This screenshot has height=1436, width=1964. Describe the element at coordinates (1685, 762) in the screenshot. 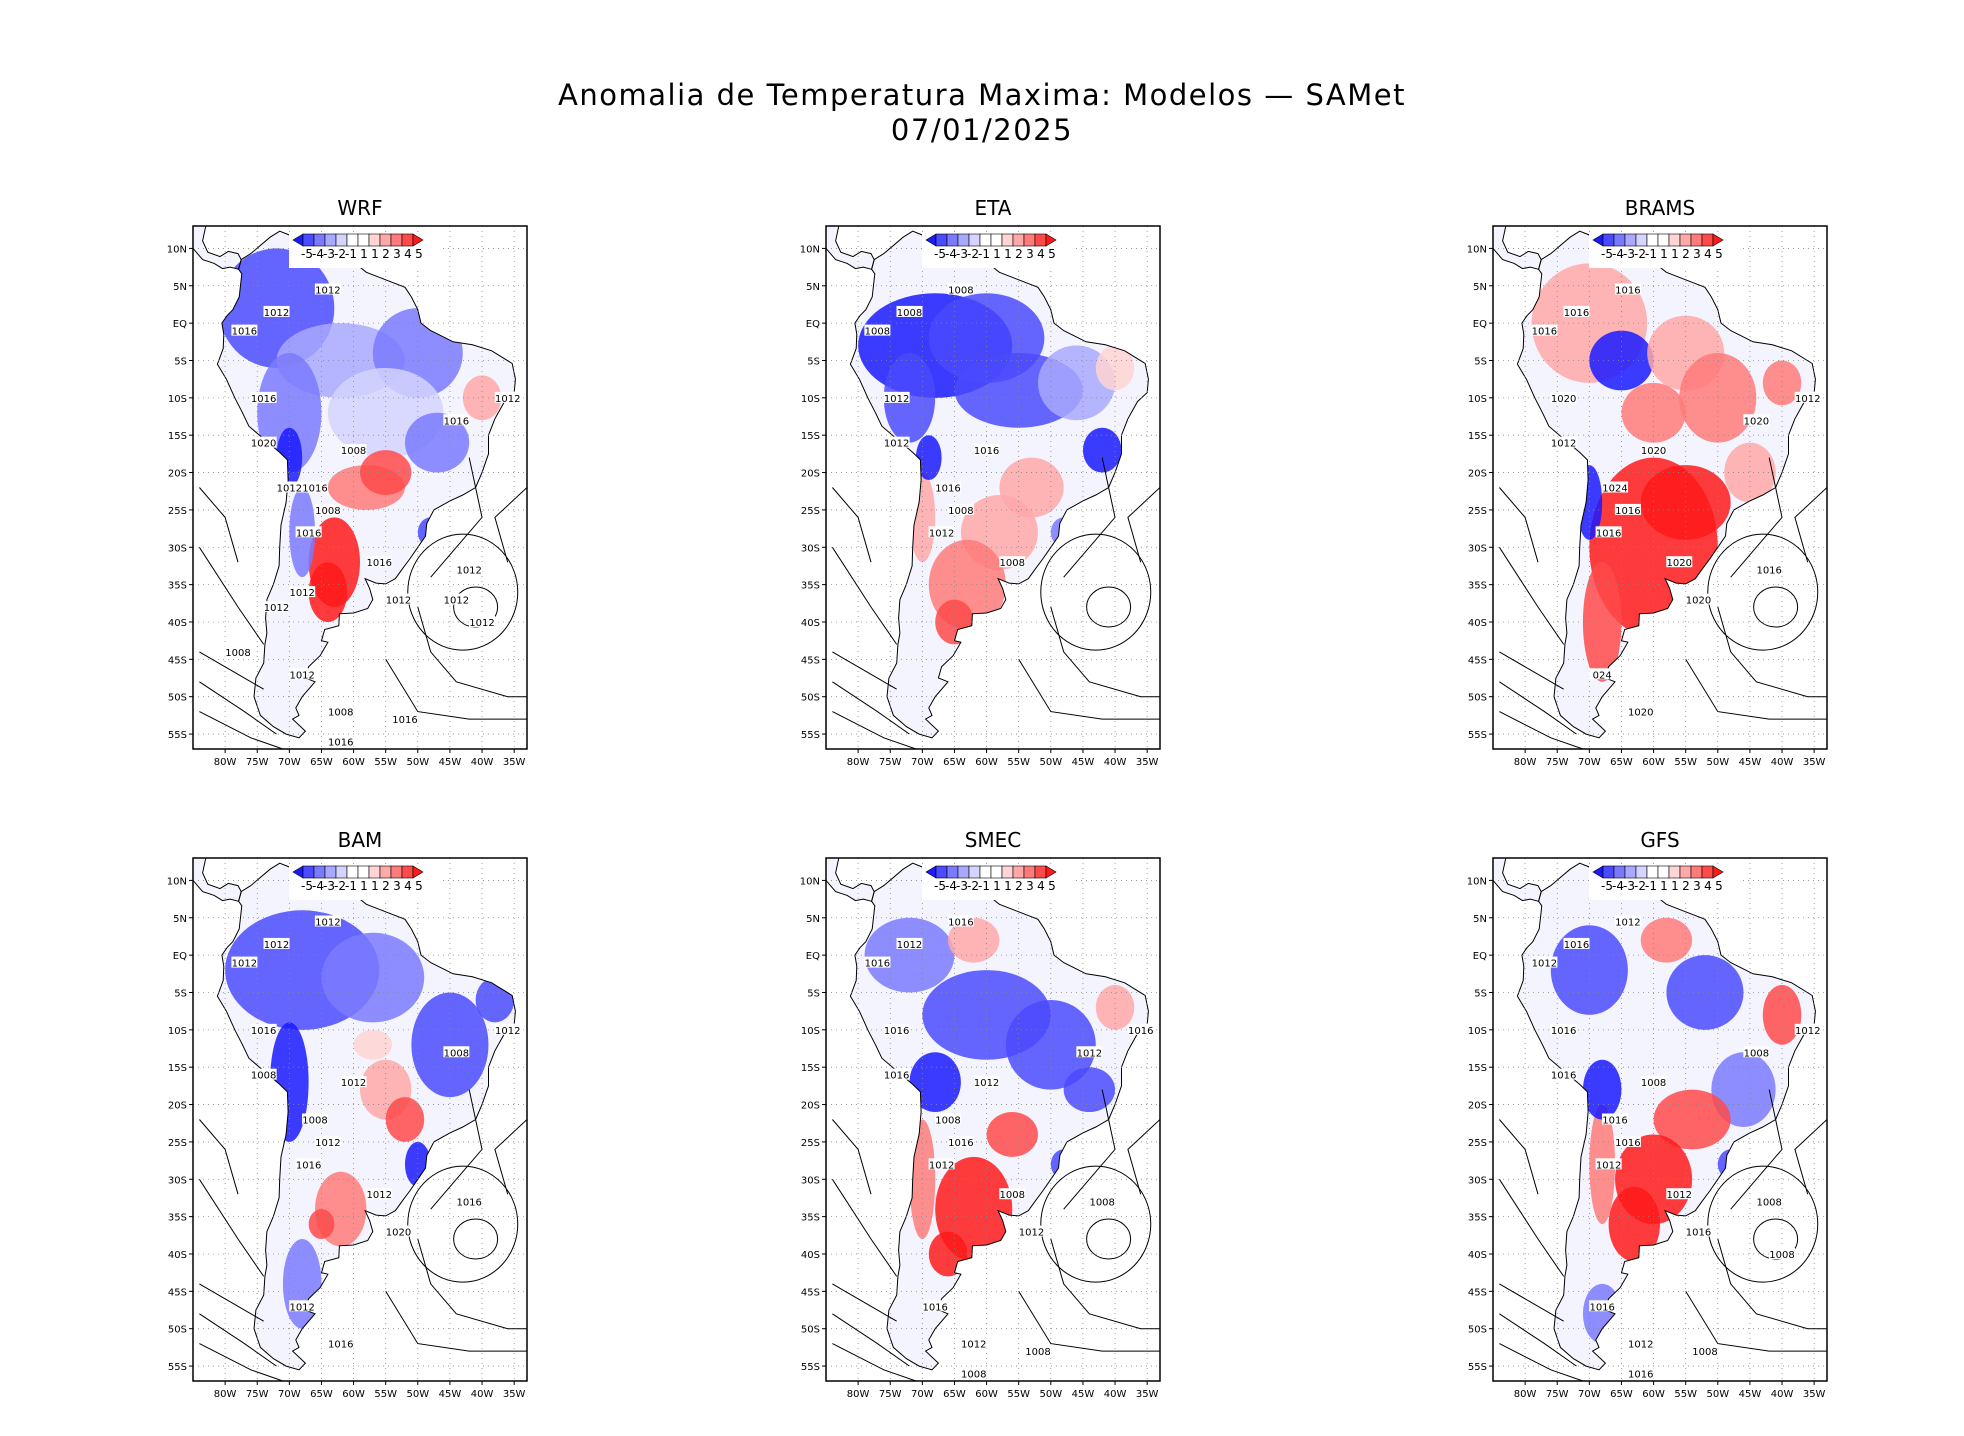

I see `lon-tick-label: 55W` at that location.